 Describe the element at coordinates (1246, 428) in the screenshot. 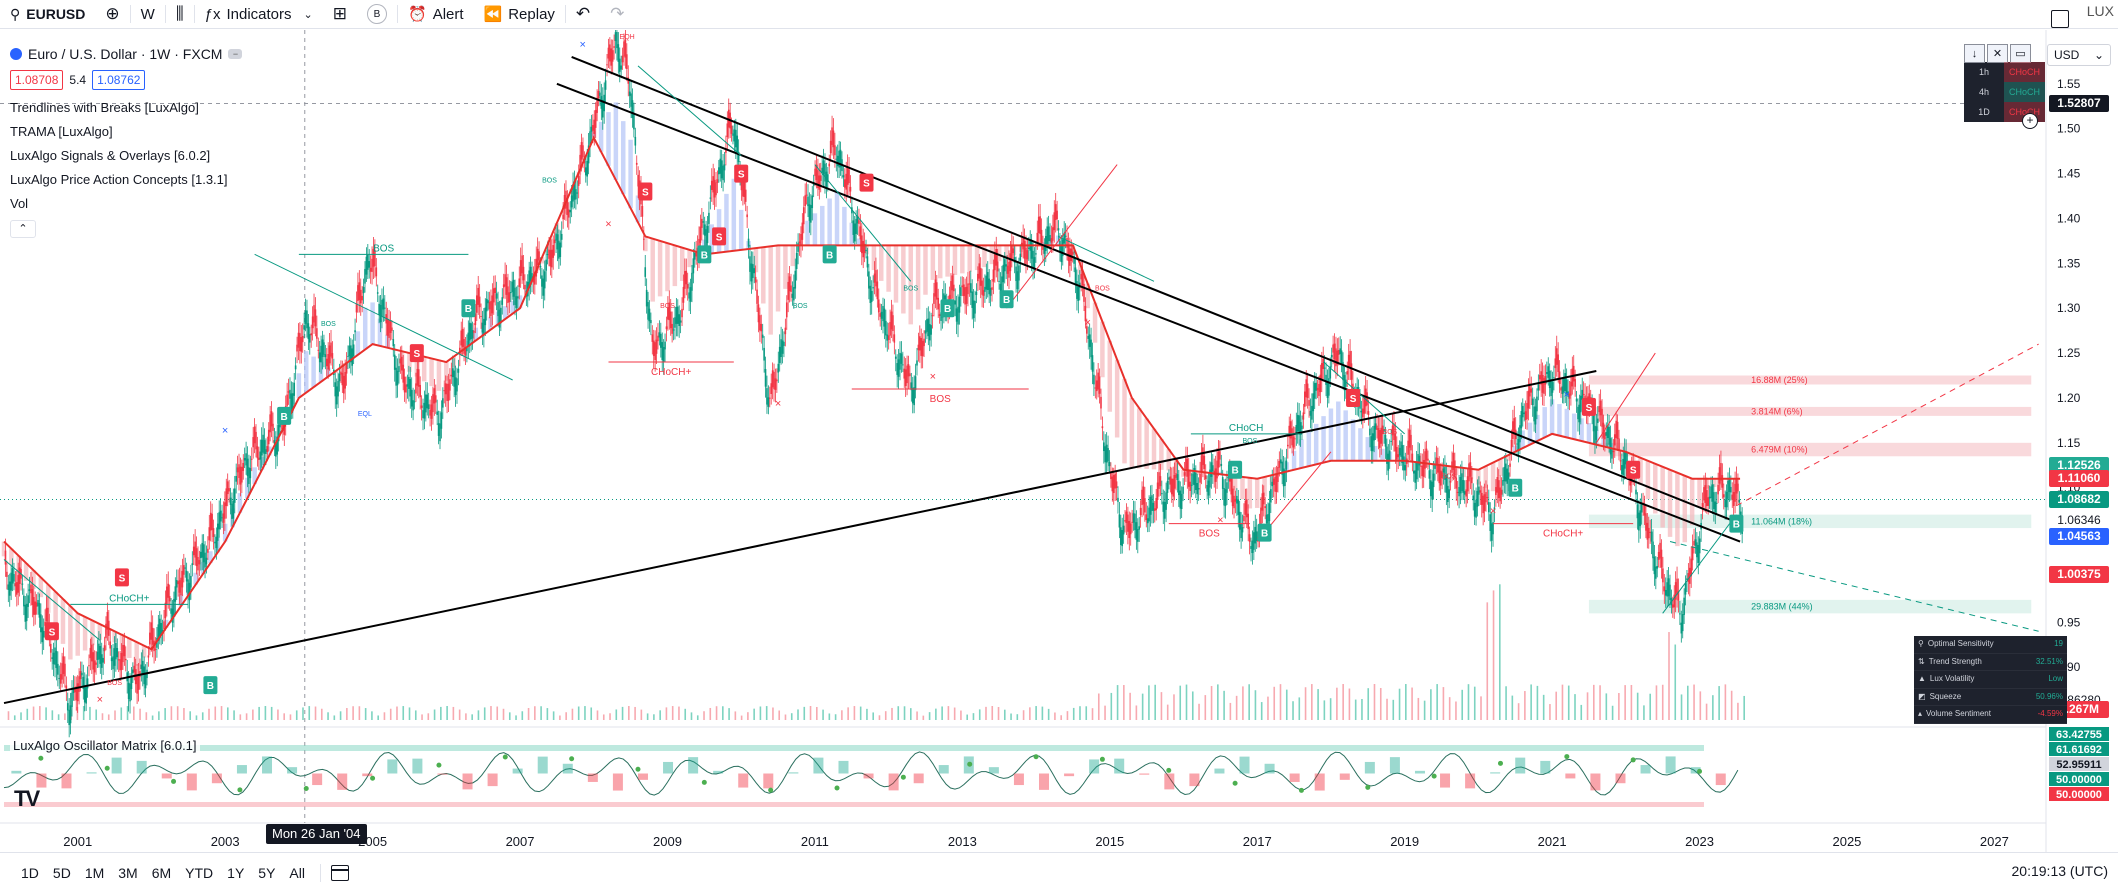

I see `structure-label: CHoCH` at that location.